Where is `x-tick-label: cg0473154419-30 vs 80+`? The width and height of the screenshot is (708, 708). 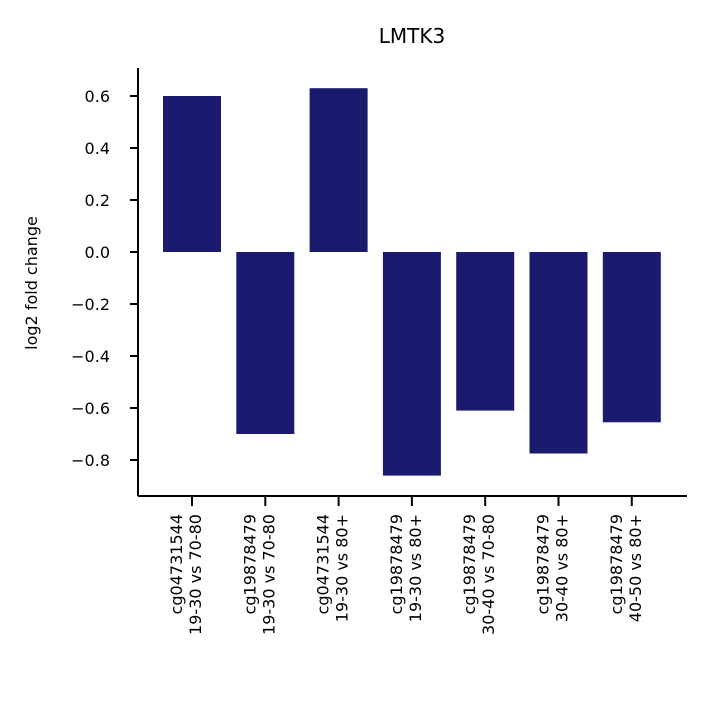 x-tick-label: cg0473154419-30 vs 80+ is located at coordinates (333, 568).